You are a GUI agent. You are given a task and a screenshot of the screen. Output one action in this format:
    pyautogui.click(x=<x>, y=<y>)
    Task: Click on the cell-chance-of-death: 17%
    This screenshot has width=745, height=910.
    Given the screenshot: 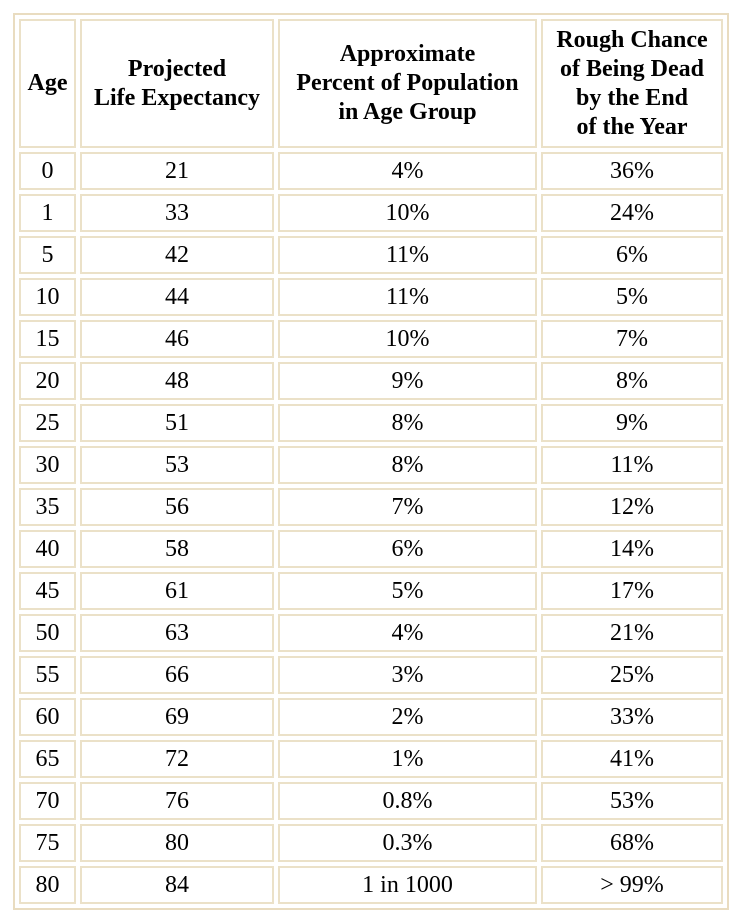 What is the action you would take?
    pyautogui.click(x=632, y=591)
    